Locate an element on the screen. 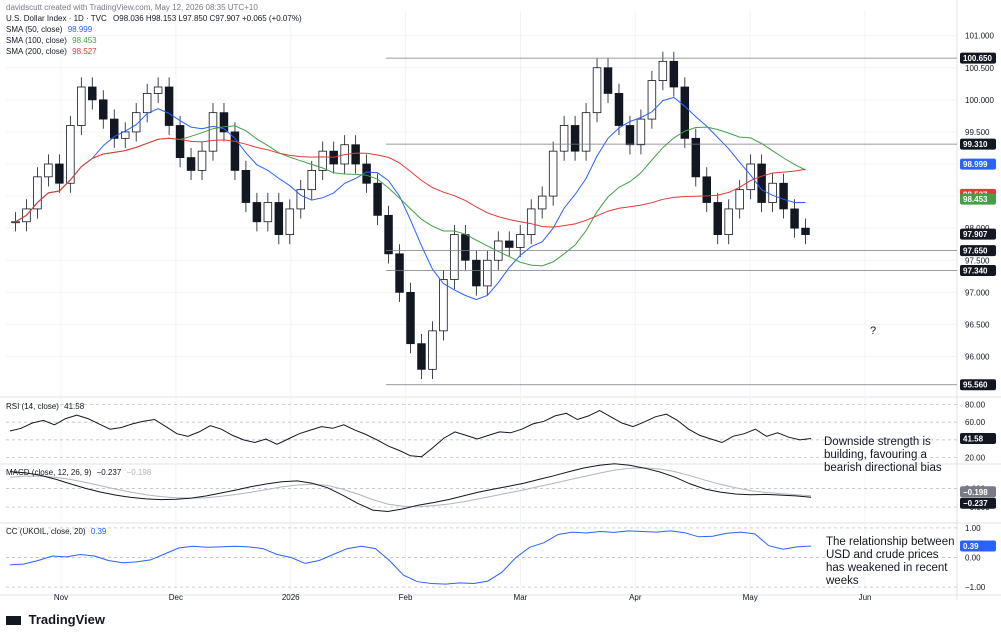  macd-signal-badge-label: −0.198 is located at coordinates (975, 492).